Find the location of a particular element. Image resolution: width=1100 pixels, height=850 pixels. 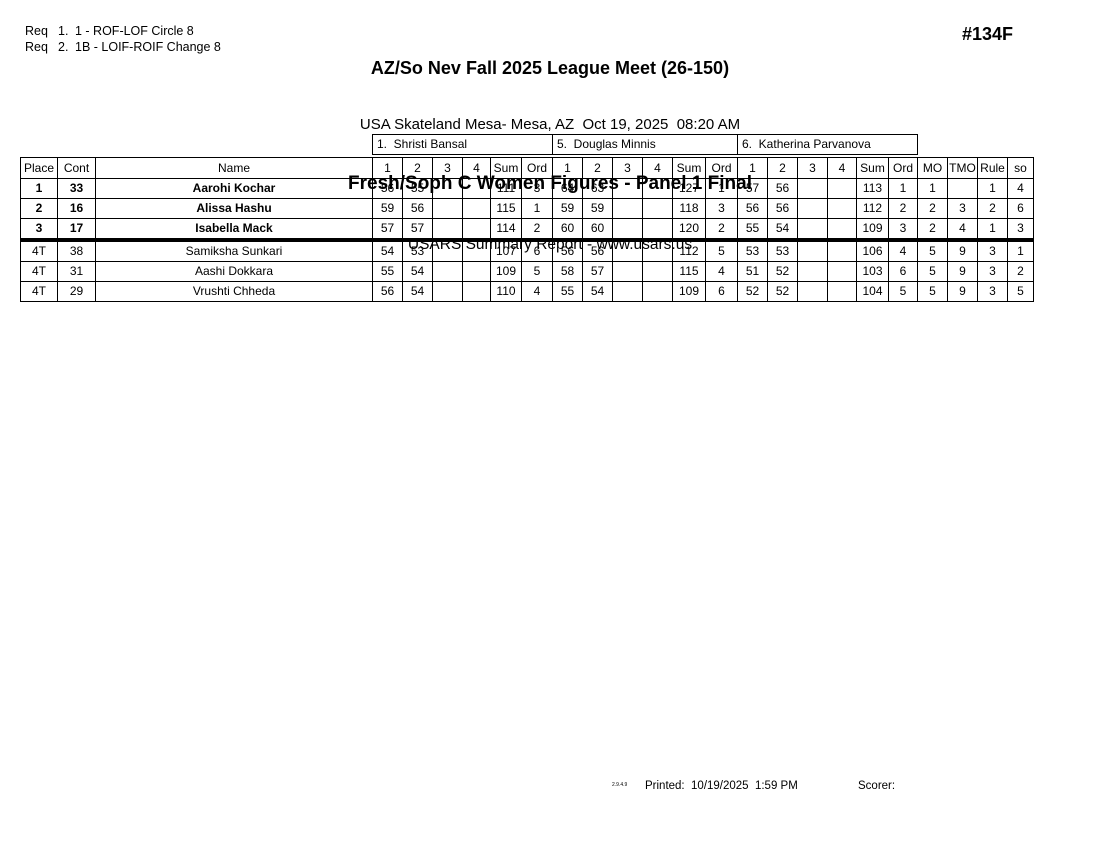

score-col-header: 2 is located at coordinates (597, 168).